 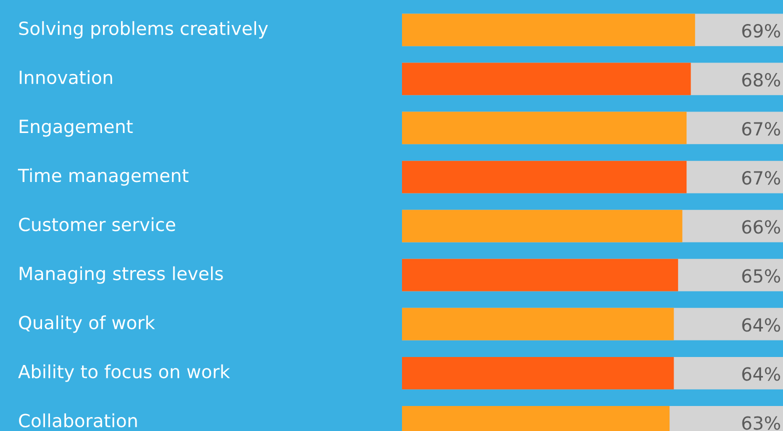 What do you see at coordinates (97, 224) in the screenshot?
I see `y-tick-label: Customer service` at bounding box center [97, 224].